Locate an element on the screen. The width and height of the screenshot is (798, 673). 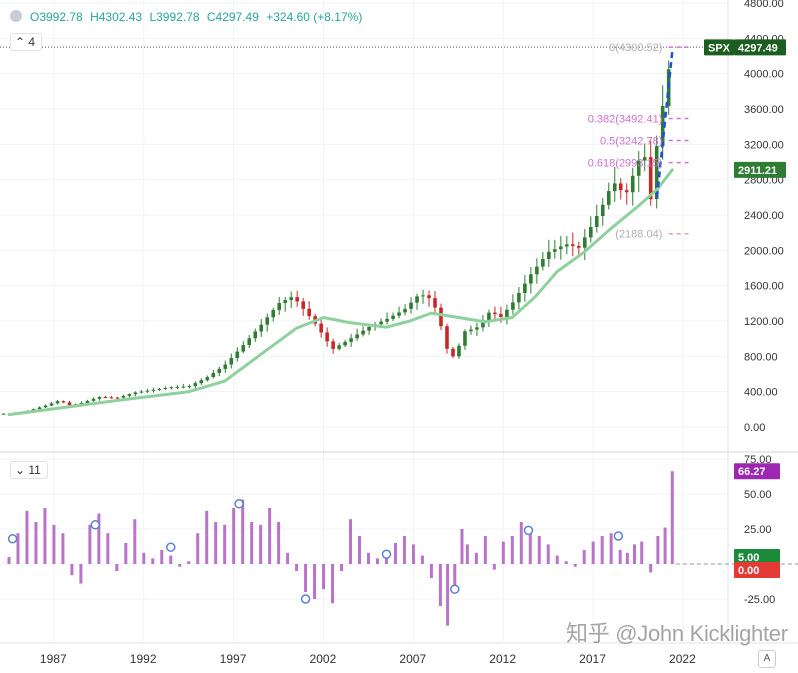
time-tick-label: 2022 is located at coordinates (682, 659).